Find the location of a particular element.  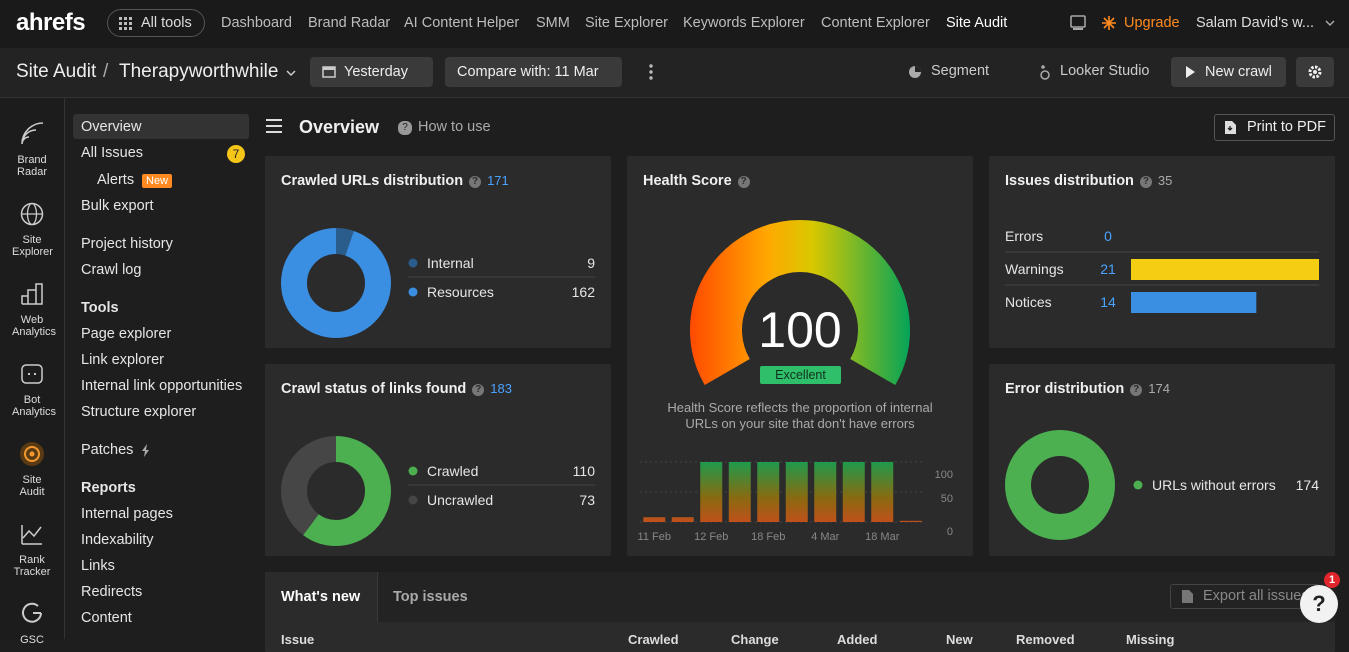

export-label: Export all issues is located at coordinates (1256, 596).